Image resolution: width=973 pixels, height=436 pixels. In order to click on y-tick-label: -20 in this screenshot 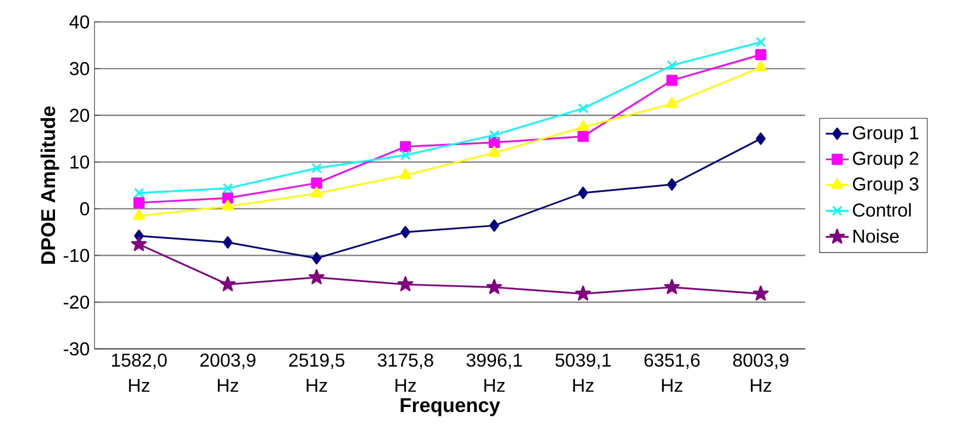, I will do `click(77, 302)`.